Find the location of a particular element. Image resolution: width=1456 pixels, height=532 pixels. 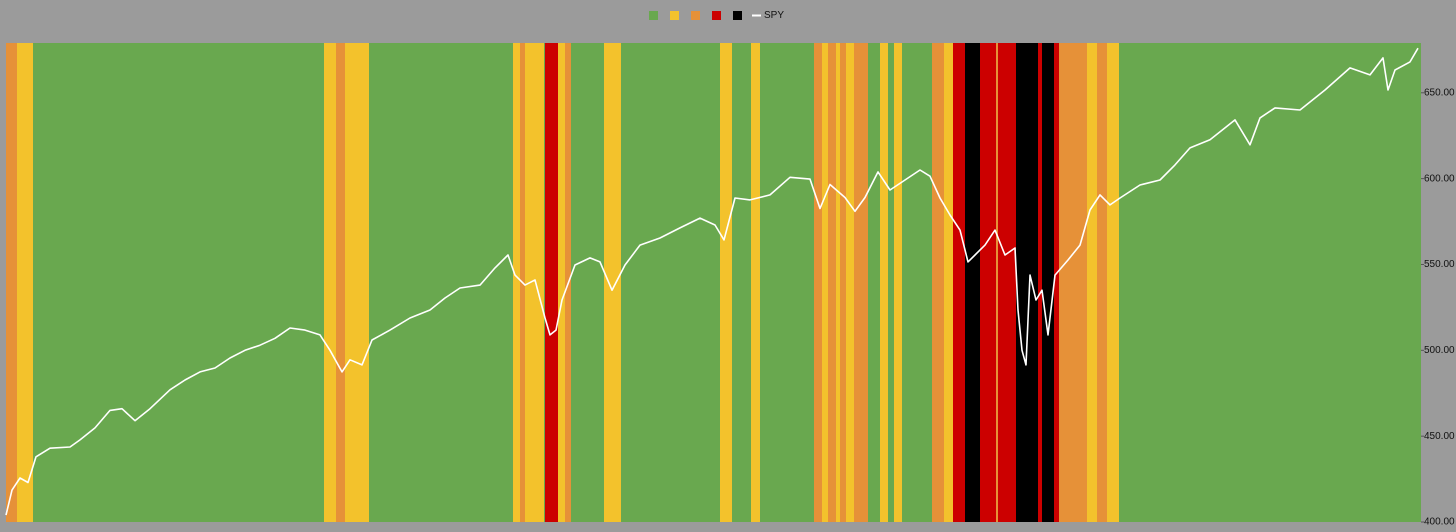

y2-tick-label: 650.00 is located at coordinates (1439, 92).